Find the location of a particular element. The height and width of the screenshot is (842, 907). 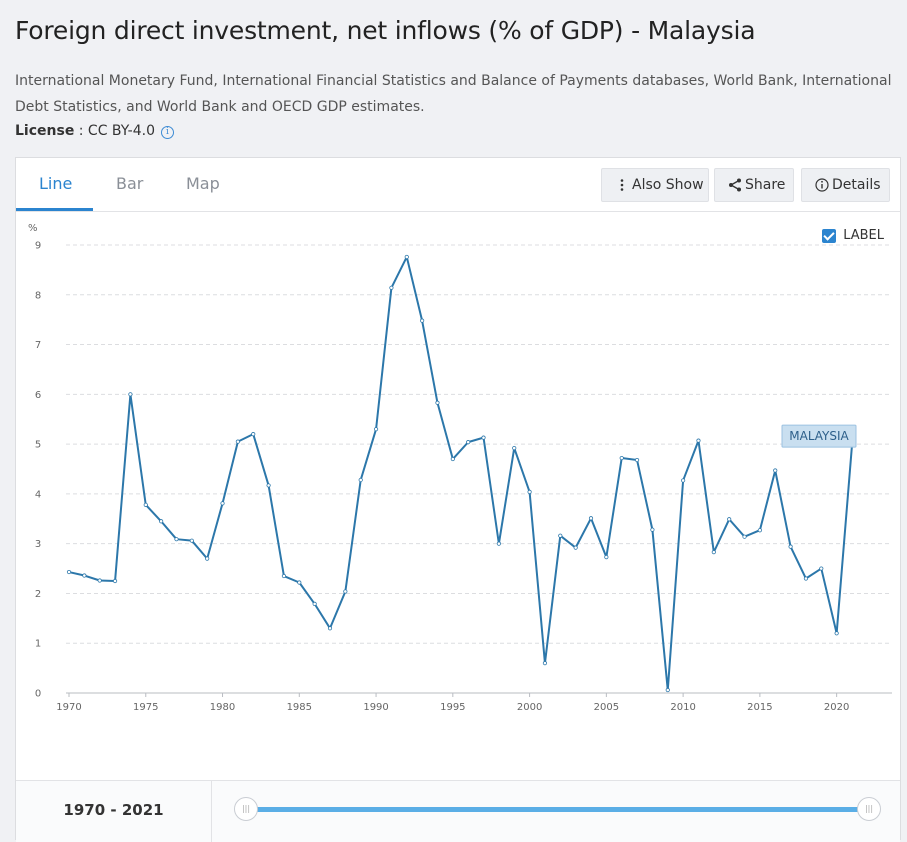

share-label: Share is located at coordinates (765, 185).